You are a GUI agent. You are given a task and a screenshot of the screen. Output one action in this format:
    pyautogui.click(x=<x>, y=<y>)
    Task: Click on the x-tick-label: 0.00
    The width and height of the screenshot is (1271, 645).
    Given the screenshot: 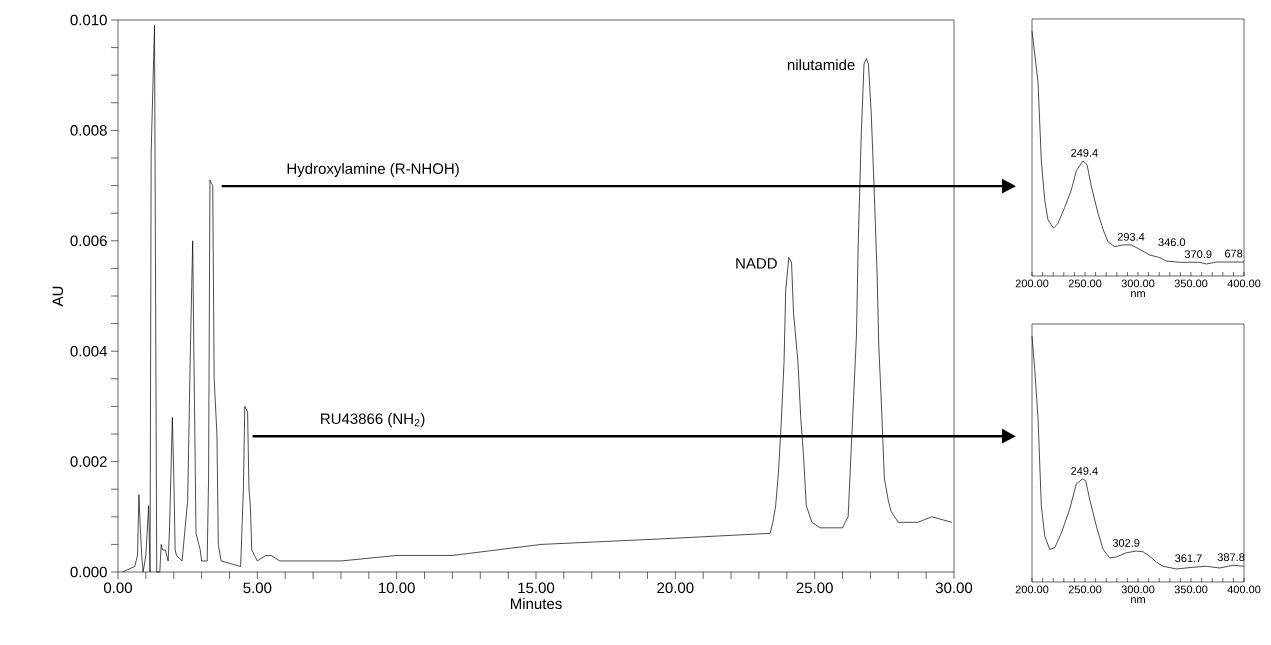 What is the action you would take?
    pyautogui.click(x=117, y=588)
    